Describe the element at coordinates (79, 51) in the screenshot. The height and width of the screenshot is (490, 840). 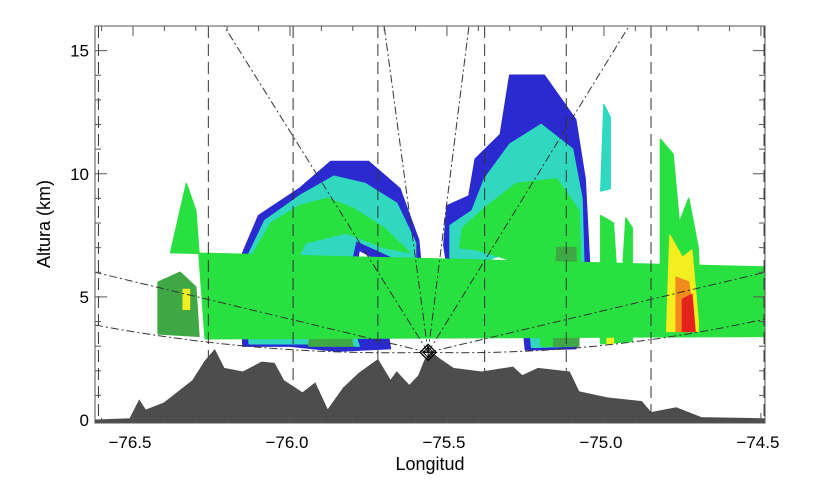
I see `y-tick-label: 15` at that location.